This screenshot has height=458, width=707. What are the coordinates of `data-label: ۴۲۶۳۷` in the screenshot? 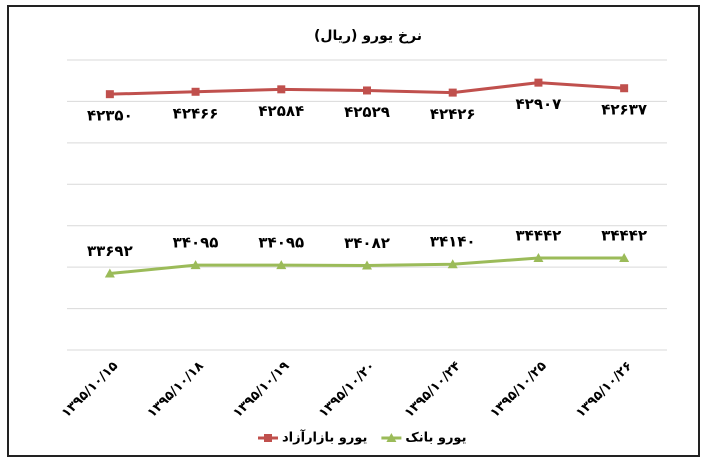 It's located at (624, 110).